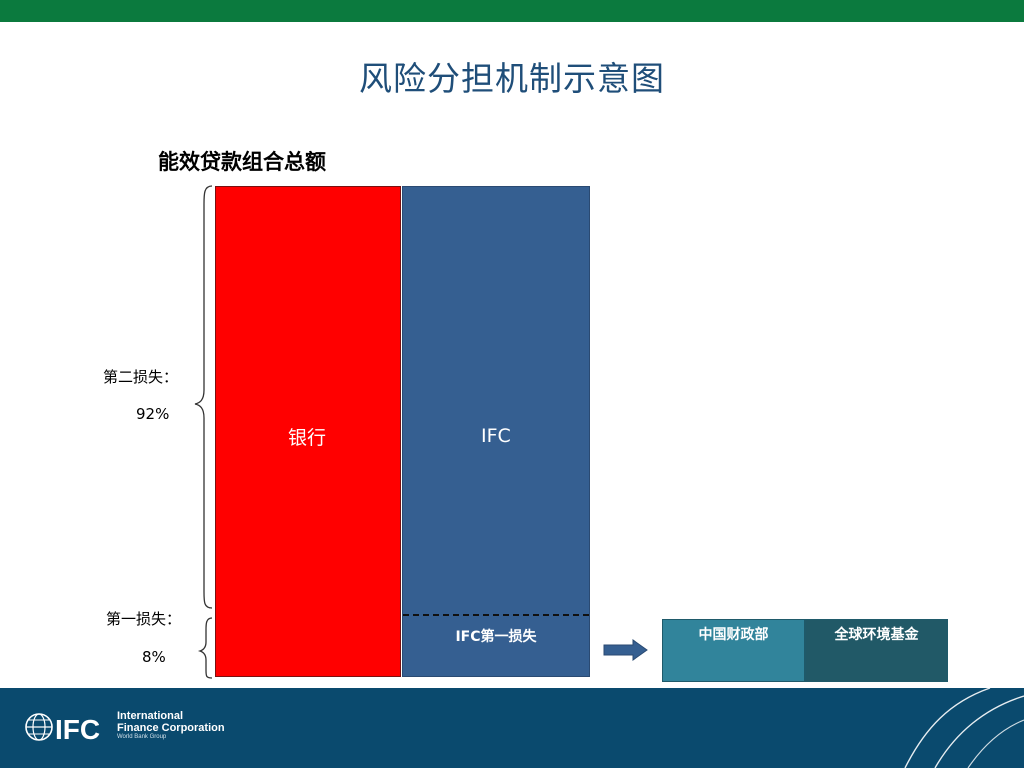 This screenshot has height=768, width=1024. Describe the element at coordinates (496, 637) in the screenshot. I see `ifc-first-loss-label: IFC第一损失` at that location.